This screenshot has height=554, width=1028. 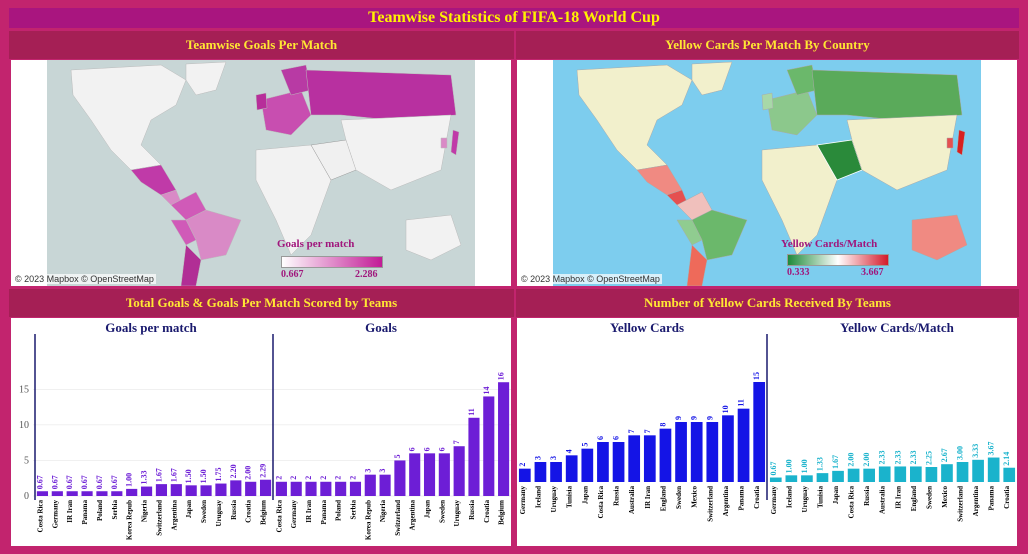 What do you see at coordinates (961, 142) in the screenshot?
I see `map-japan` at bounding box center [961, 142].